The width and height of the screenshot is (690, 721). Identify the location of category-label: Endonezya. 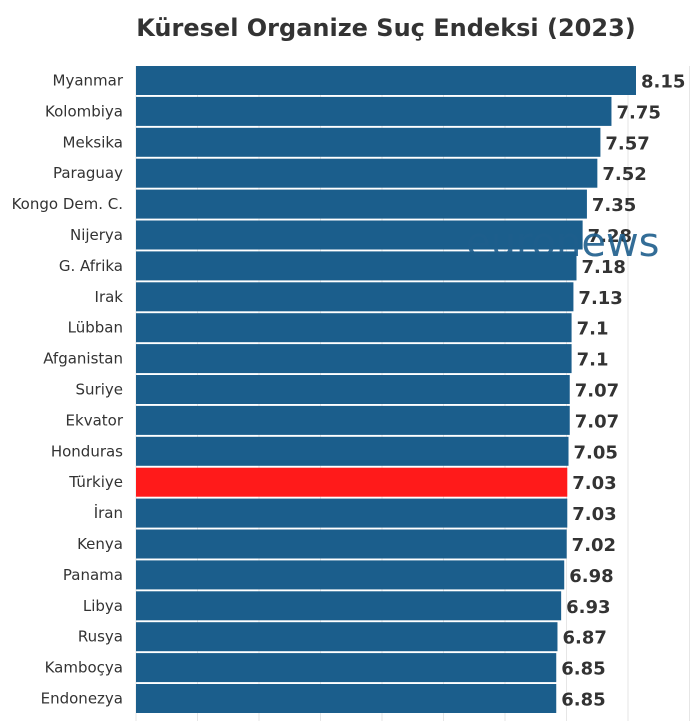
(82, 699).